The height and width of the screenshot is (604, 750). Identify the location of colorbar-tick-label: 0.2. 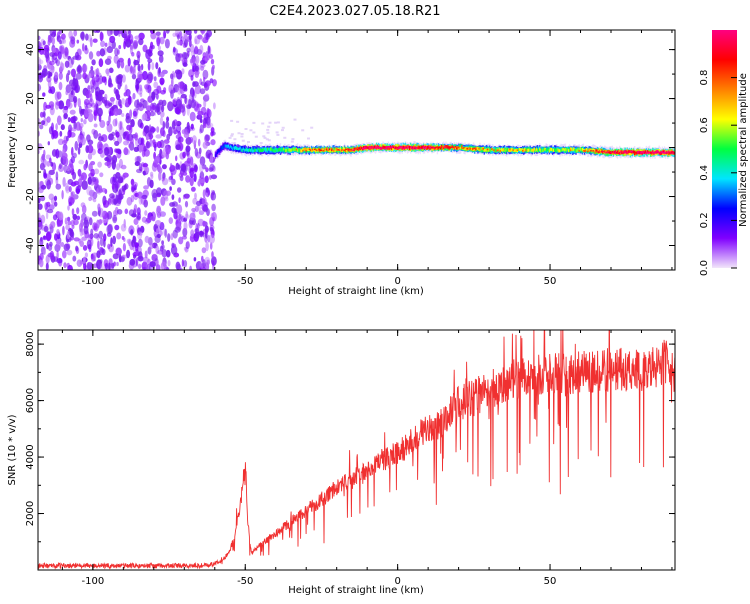
(704, 220).